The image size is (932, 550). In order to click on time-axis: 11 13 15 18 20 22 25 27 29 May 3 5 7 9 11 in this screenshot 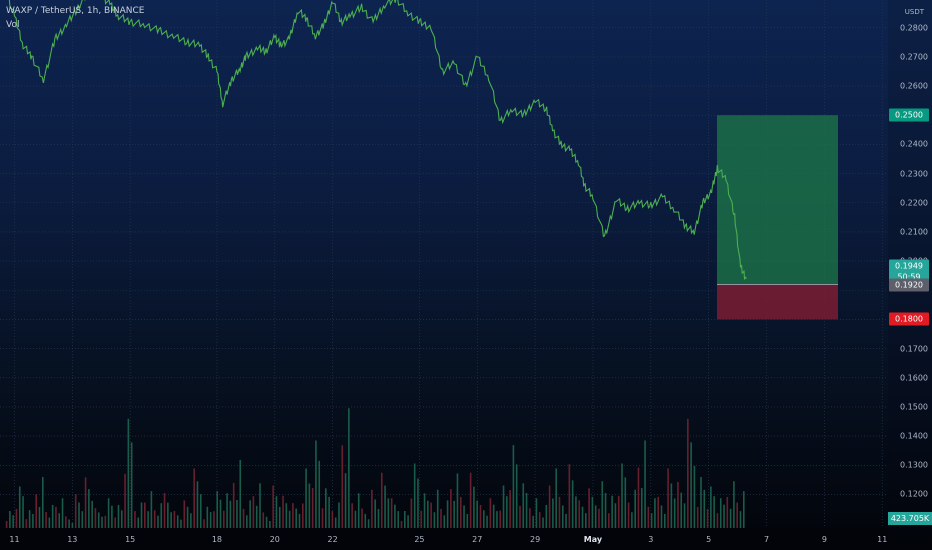, I will do `click(444, 539)`.